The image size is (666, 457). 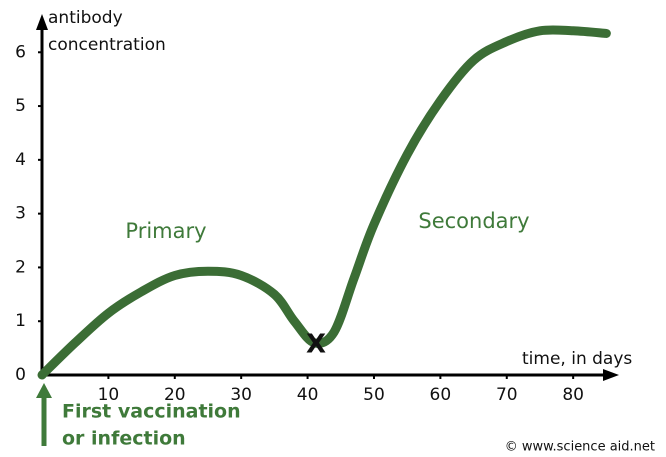 What do you see at coordinates (308, 395) in the screenshot?
I see `x-tick-label: 40` at bounding box center [308, 395].